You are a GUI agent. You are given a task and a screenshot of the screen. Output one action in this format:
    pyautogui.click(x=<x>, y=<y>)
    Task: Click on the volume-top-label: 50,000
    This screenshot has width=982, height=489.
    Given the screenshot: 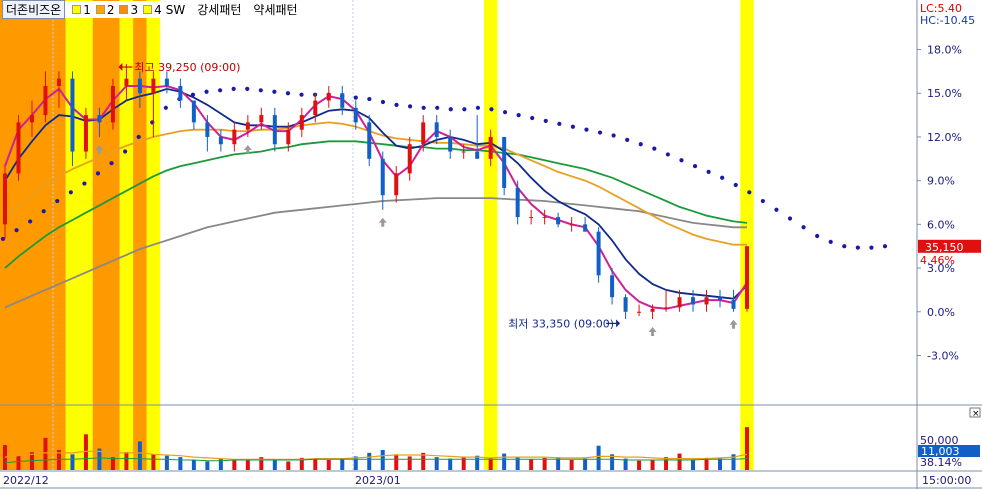 What is the action you would take?
    pyautogui.click(x=939, y=440)
    